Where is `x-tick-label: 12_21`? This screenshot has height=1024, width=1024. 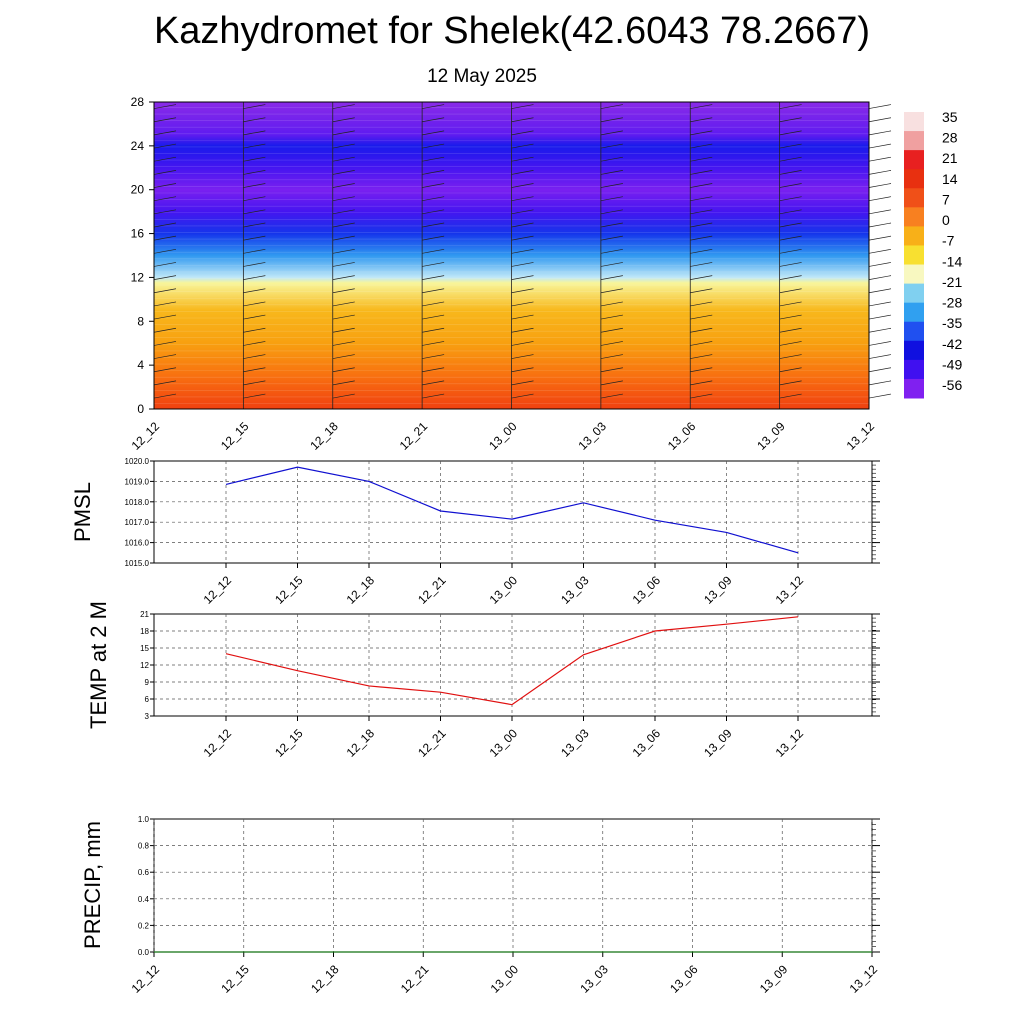 x-tick-label: 12_21 is located at coordinates (432, 743).